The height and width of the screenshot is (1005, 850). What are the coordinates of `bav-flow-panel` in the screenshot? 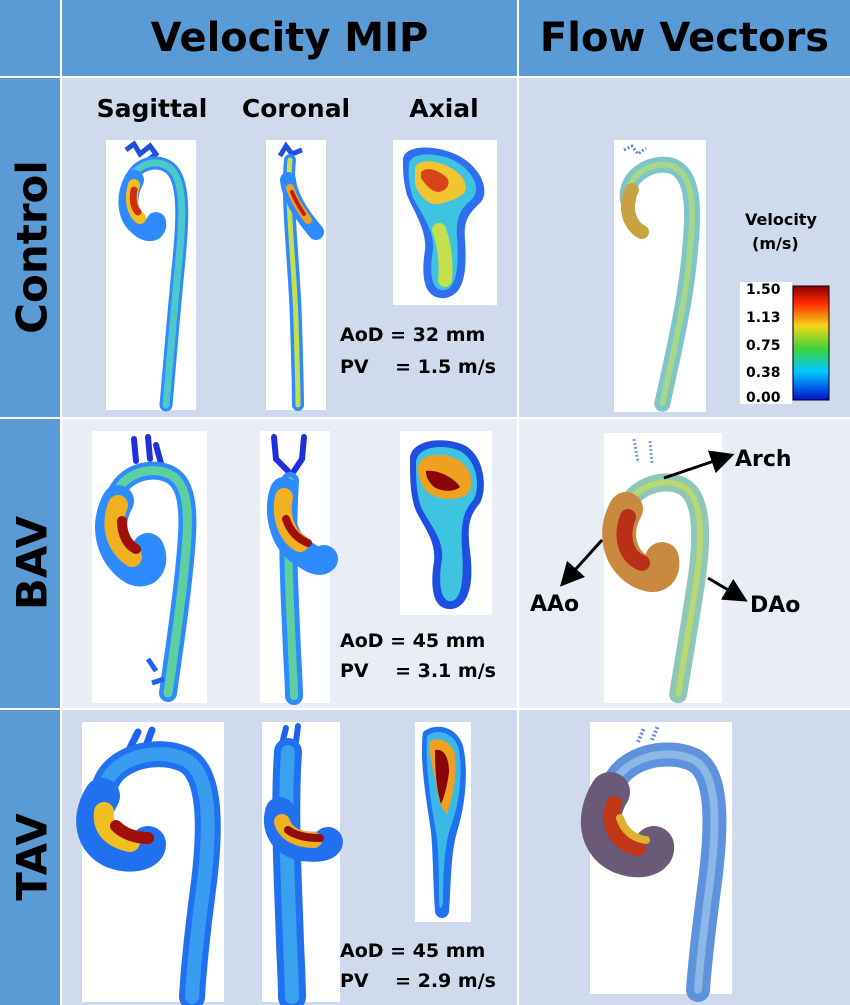 It's located at (662, 568).